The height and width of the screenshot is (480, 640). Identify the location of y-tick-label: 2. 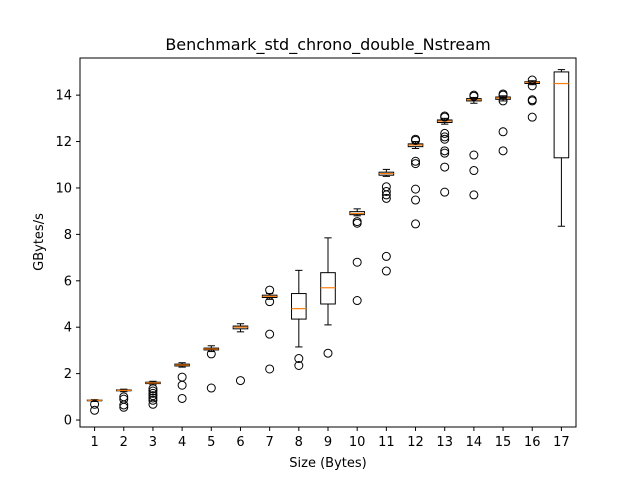
(68, 374).